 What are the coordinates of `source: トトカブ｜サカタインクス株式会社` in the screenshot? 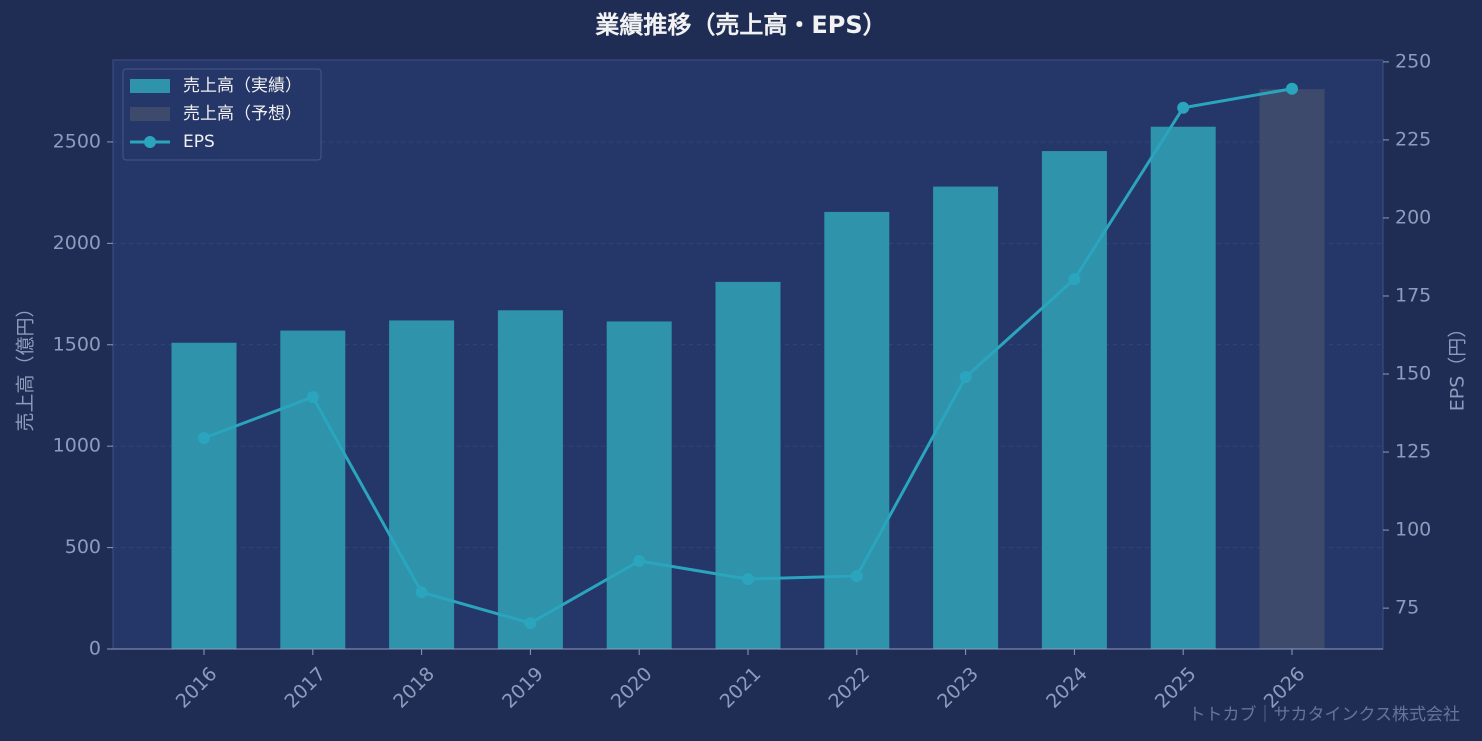 It's located at (1325, 714).